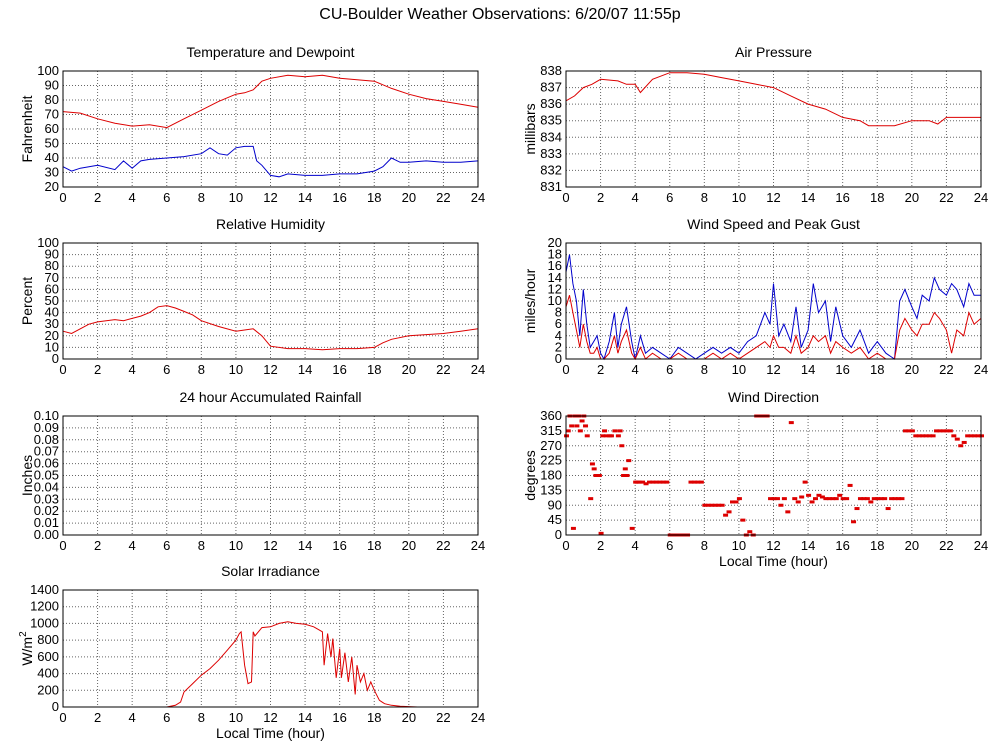 The image size is (1000, 750). Describe the element at coordinates (773, 52) in the screenshot. I see `chart-title: Air Pressure` at that location.